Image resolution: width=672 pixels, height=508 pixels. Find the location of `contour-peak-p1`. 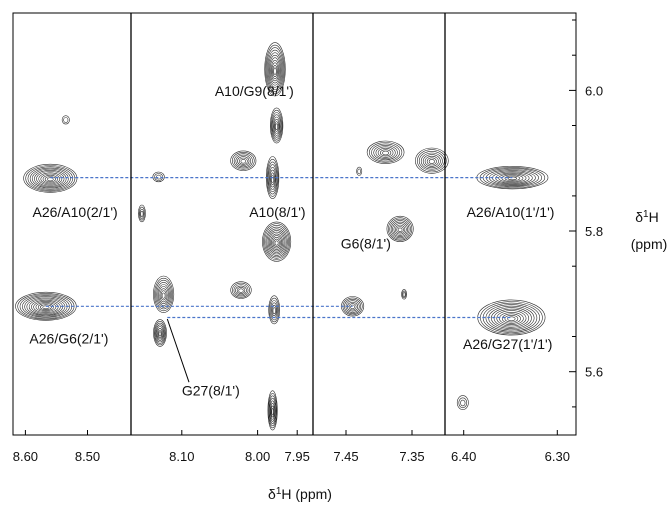

contour-peak-p1 is located at coordinates (46, 306).